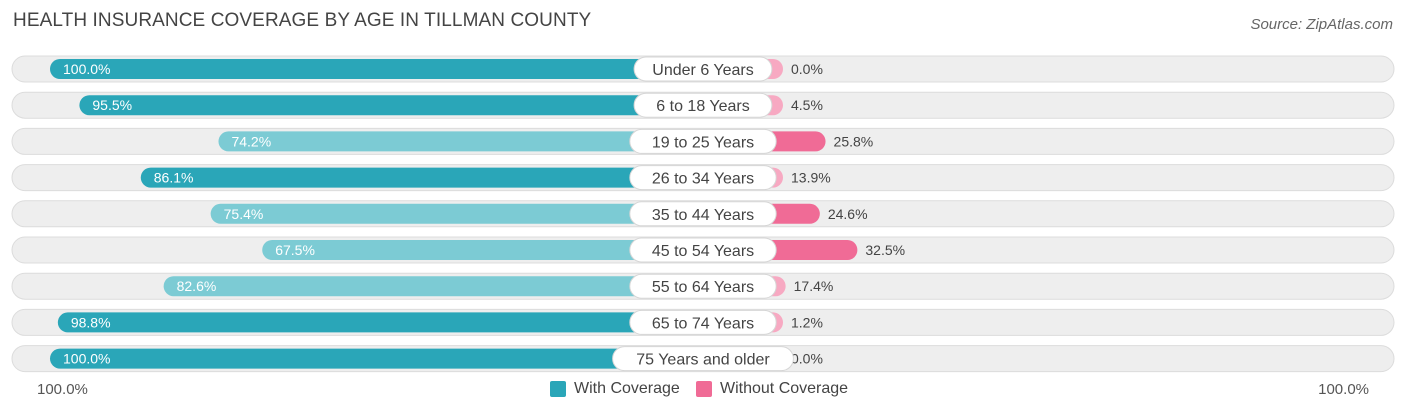 This screenshot has width=1406, height=415. Describe the element at coordinates (1343, 389) in the screenshot. I see `axis-right-label: 100.0%` at that location.